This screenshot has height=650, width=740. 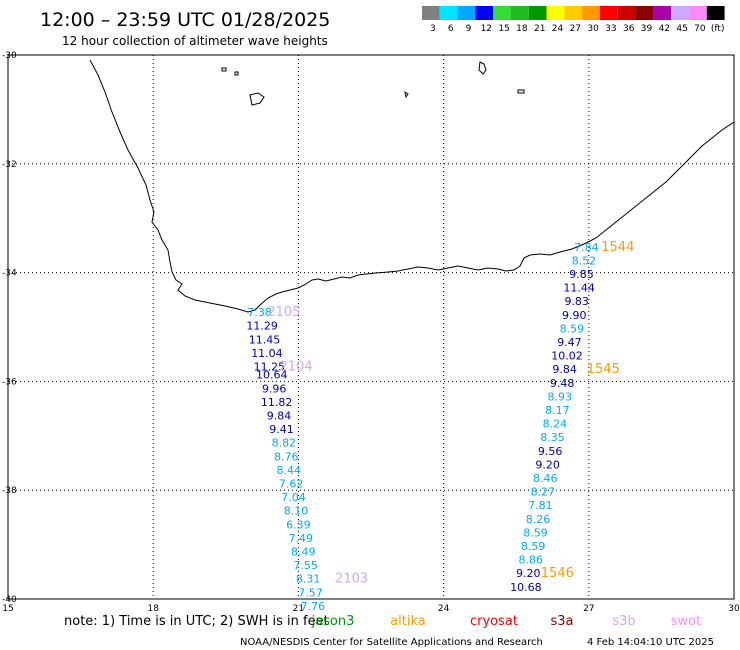 I want to click on pass-number-label: 2105, so click(x=283, y=312).